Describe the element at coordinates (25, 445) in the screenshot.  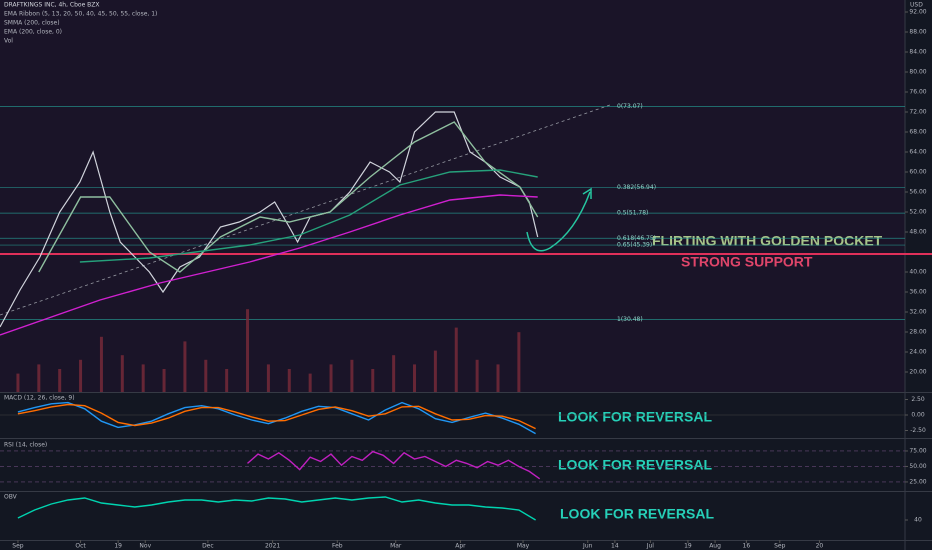
I see `pane-title: RSI (14, close)` at that location.